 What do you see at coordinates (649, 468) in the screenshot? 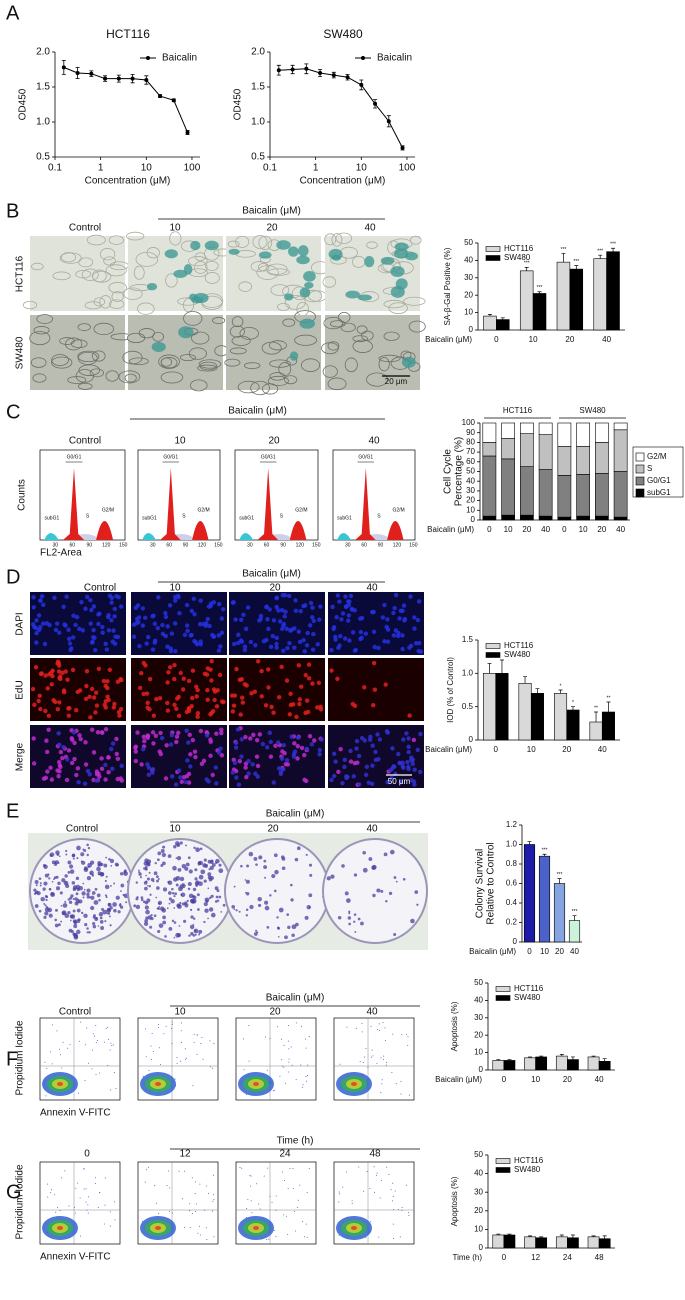
I see `legend-label: S` at bounding box center [649, 468].